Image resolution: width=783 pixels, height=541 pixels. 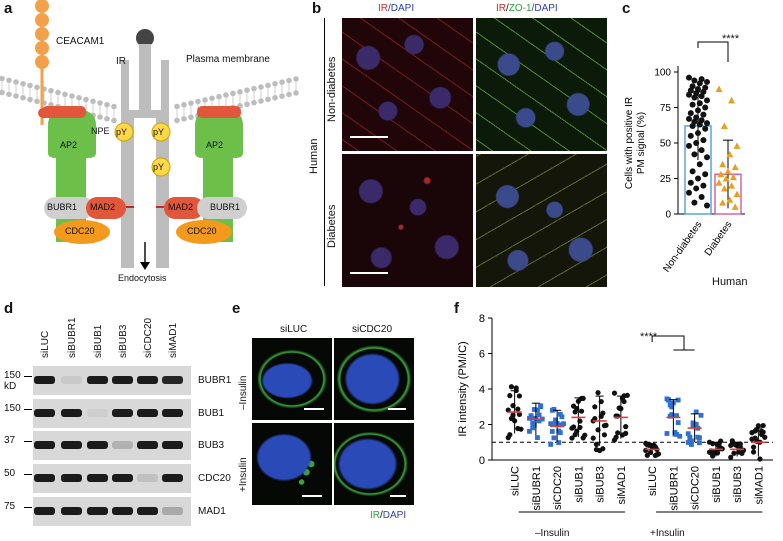 What do you see at coordinates (482, 426) in the screenshot?
I see `y-tick-label: 2` at bounding box center [482, 426].